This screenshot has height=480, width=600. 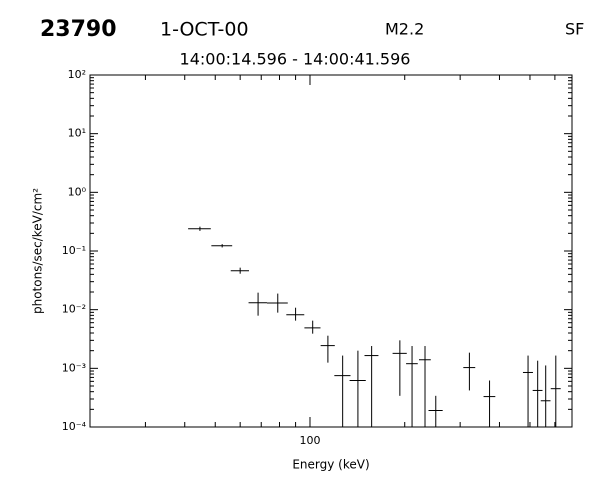 What do you see at coordinates (309, 440) in the screenshot?
I see `x-tick-label: 100` at bounding box center [309, 440].